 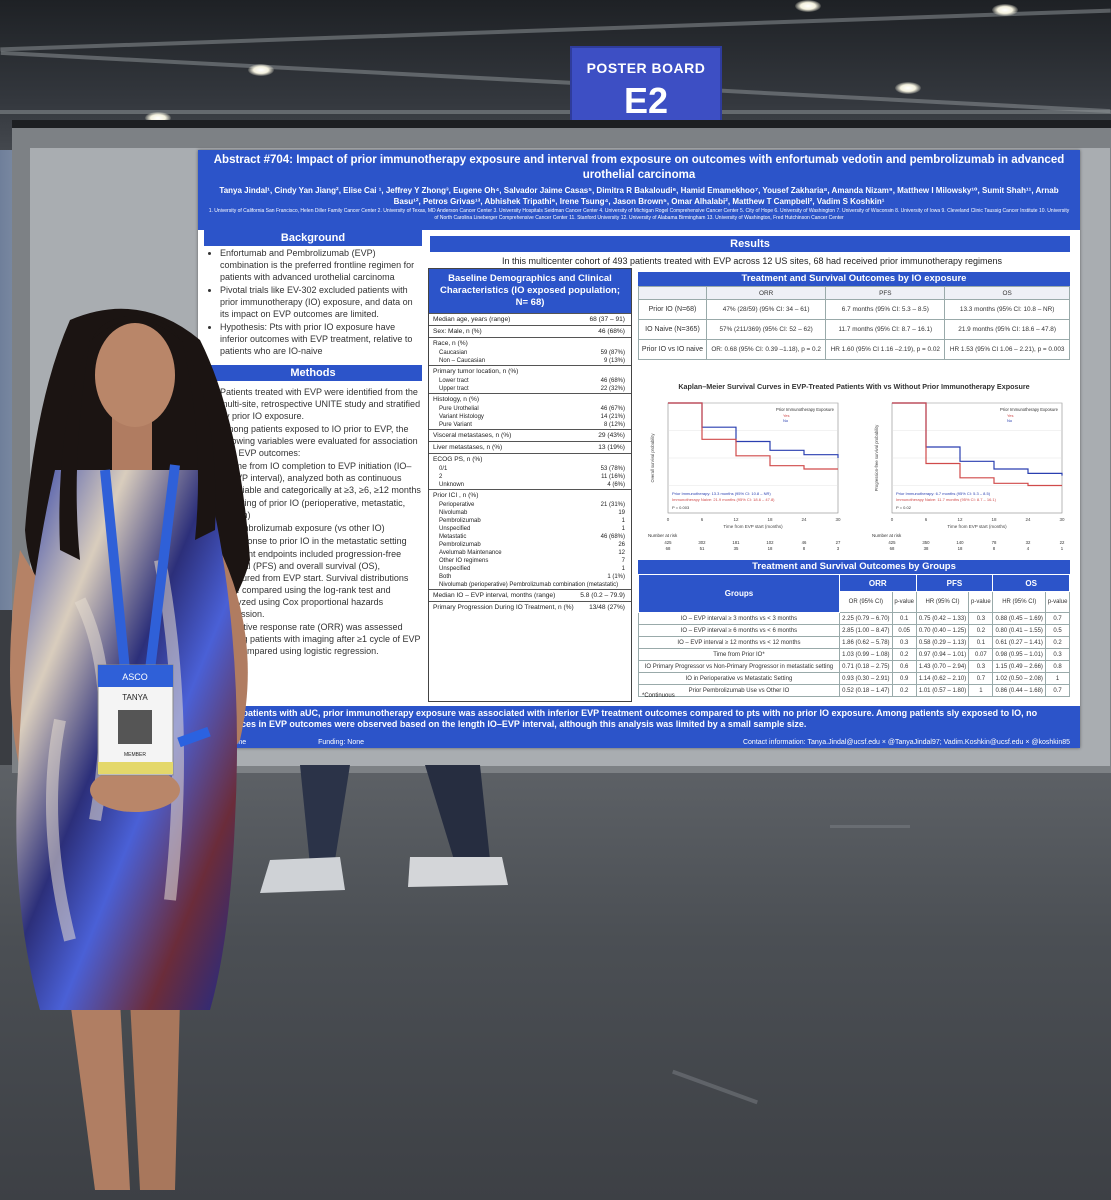 What do you see at coordinates (838, 548) in the screenshot?
I see `risk-count: 3` at bounding box center [838, 548].